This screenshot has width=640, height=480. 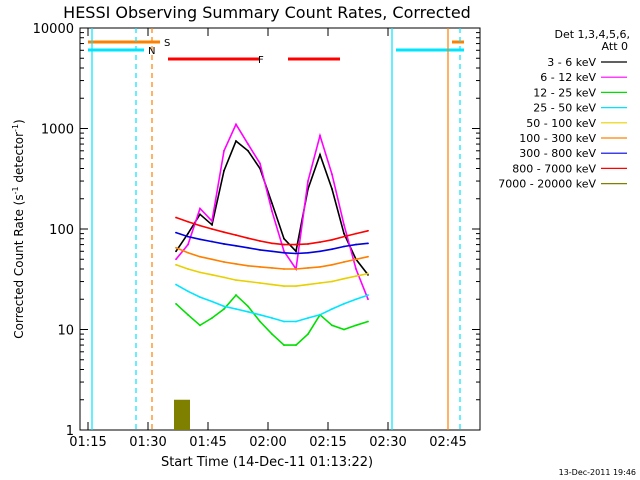 What do you see at coordinates (557, 153) in the screenshot?
I see `legend-entry-label: 300 - 800 keV` at bounding box center [557, 153].